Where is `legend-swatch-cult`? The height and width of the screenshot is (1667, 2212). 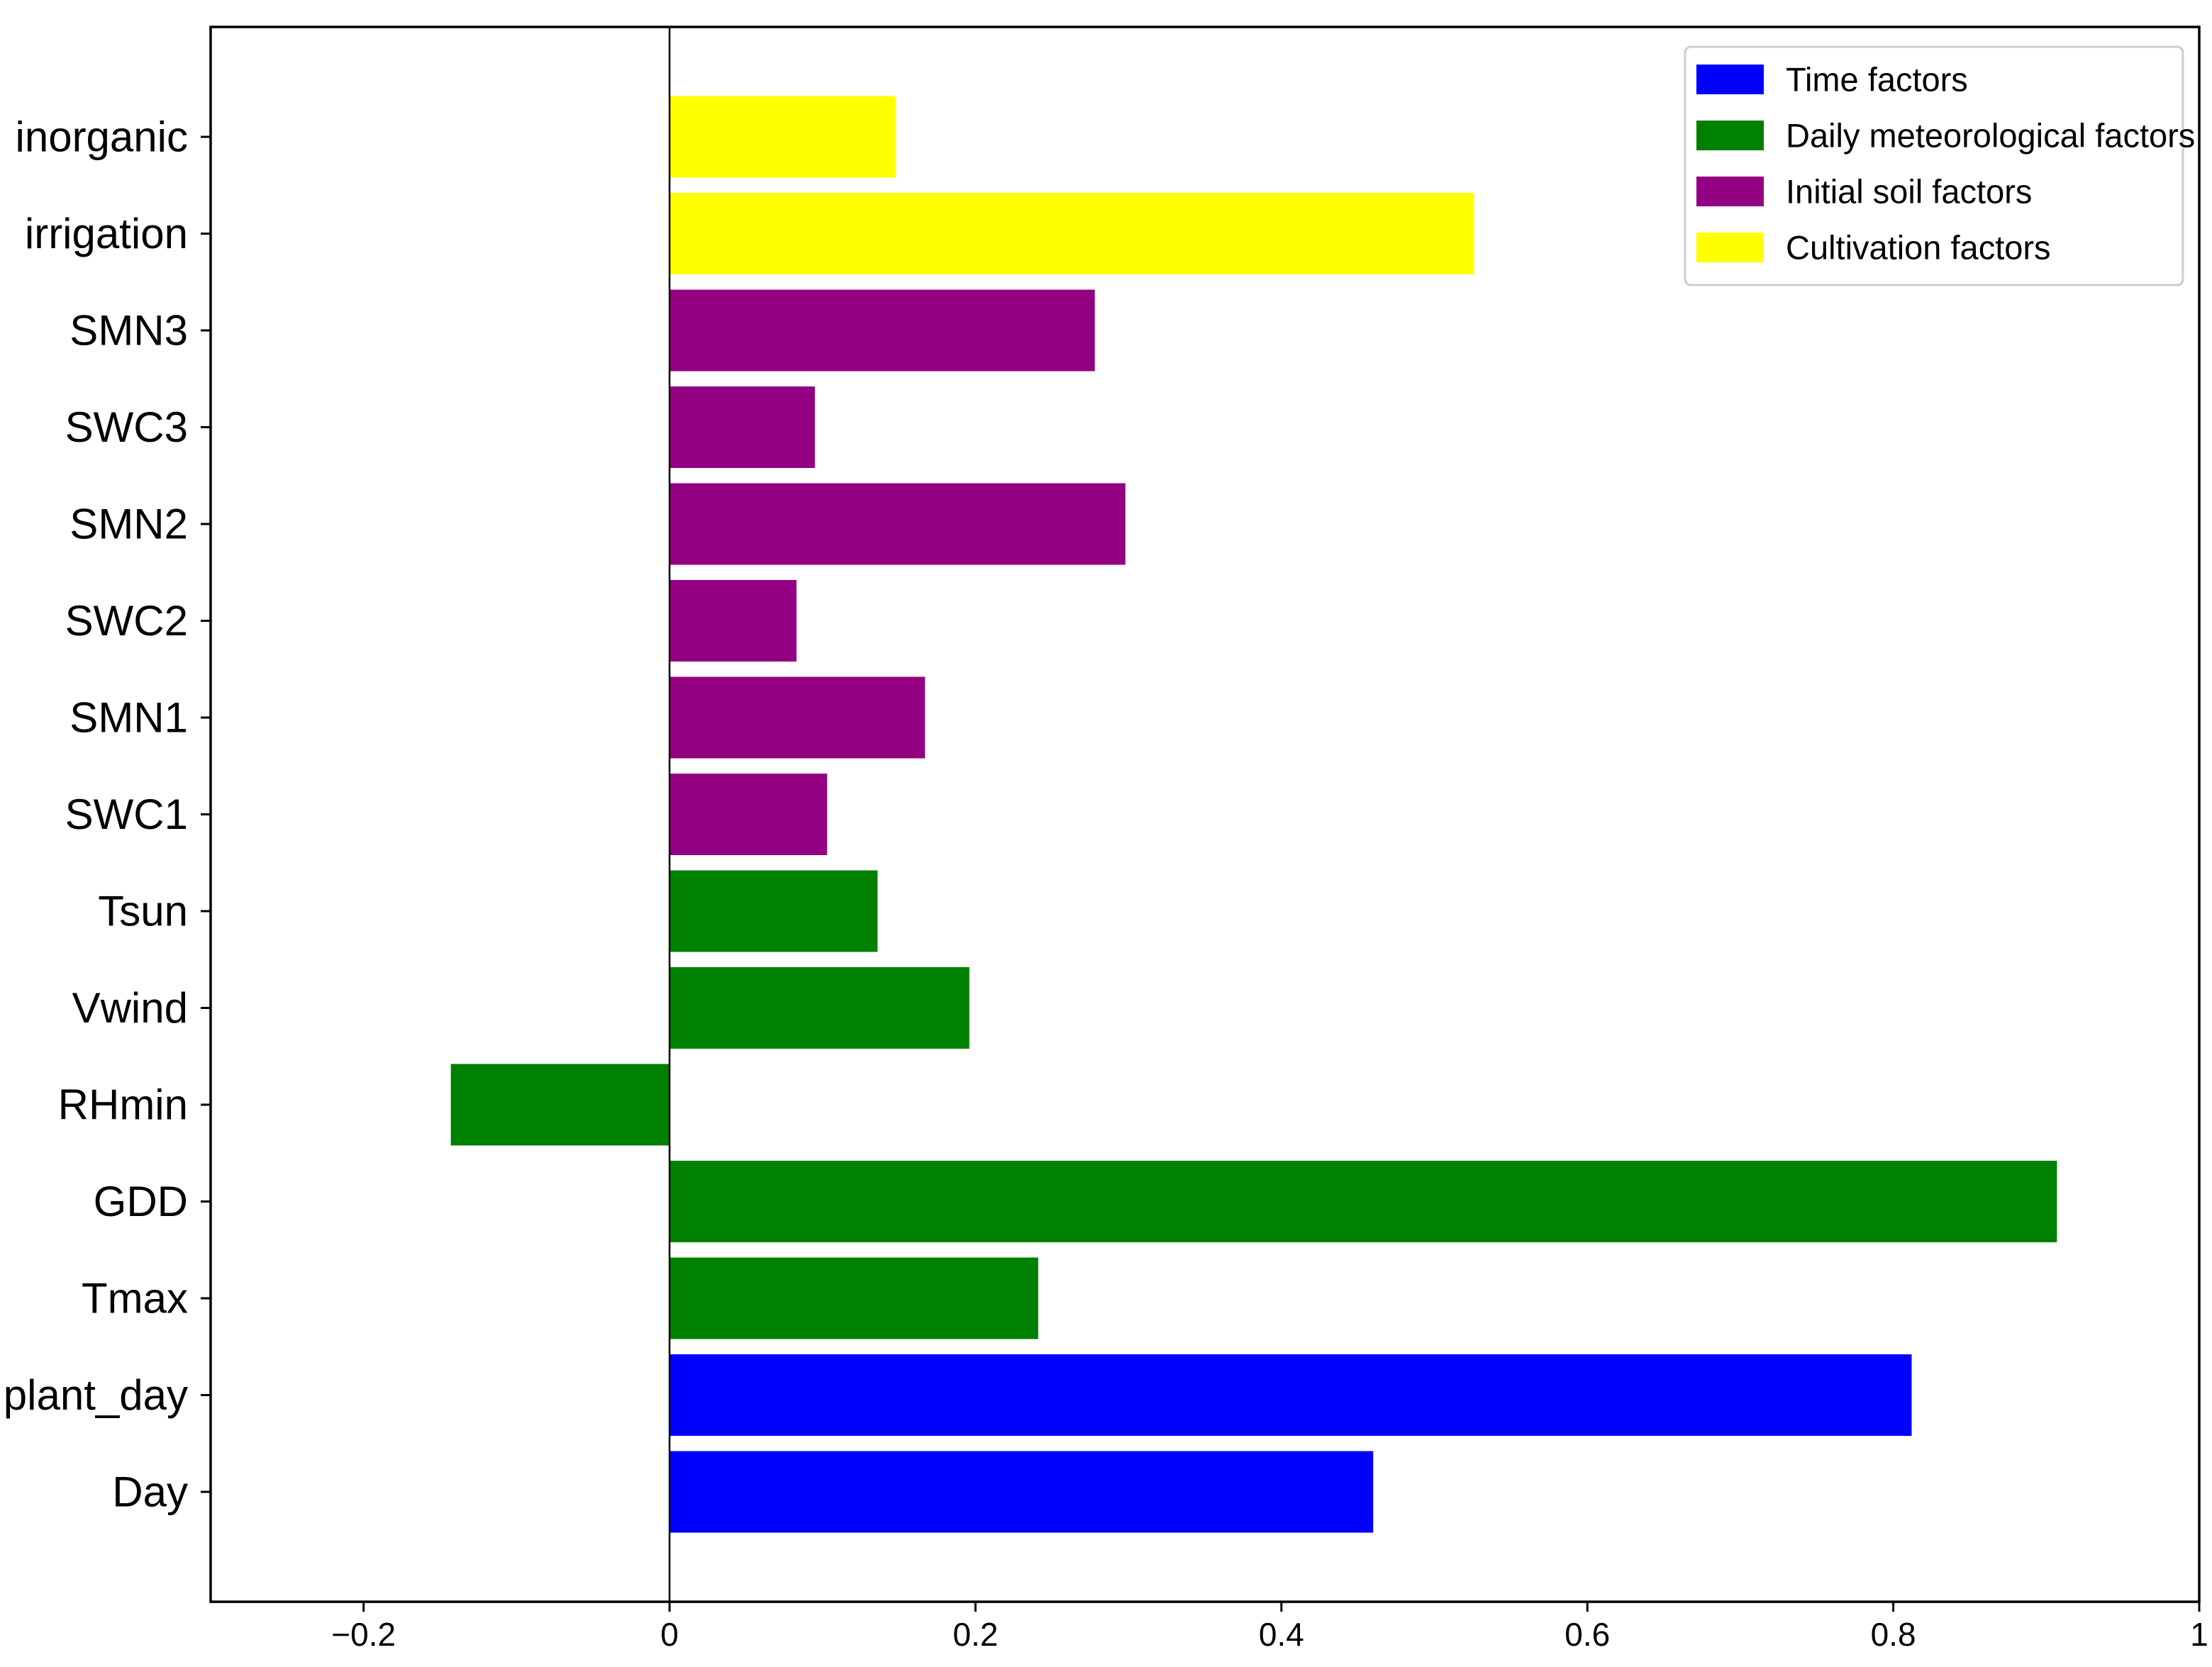 legend-swatch-cult is located at coordinates (1730, 247).